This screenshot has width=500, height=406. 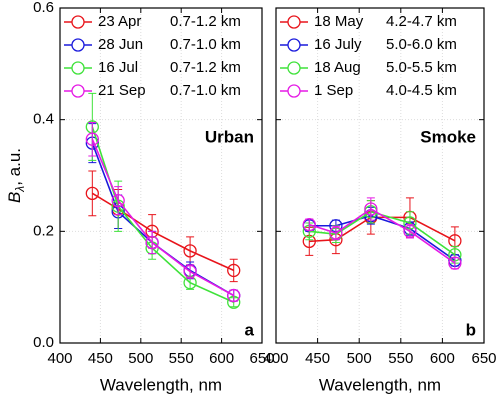 I want to click on y-axis-label-sub: λ, so click(x=20, y=189).